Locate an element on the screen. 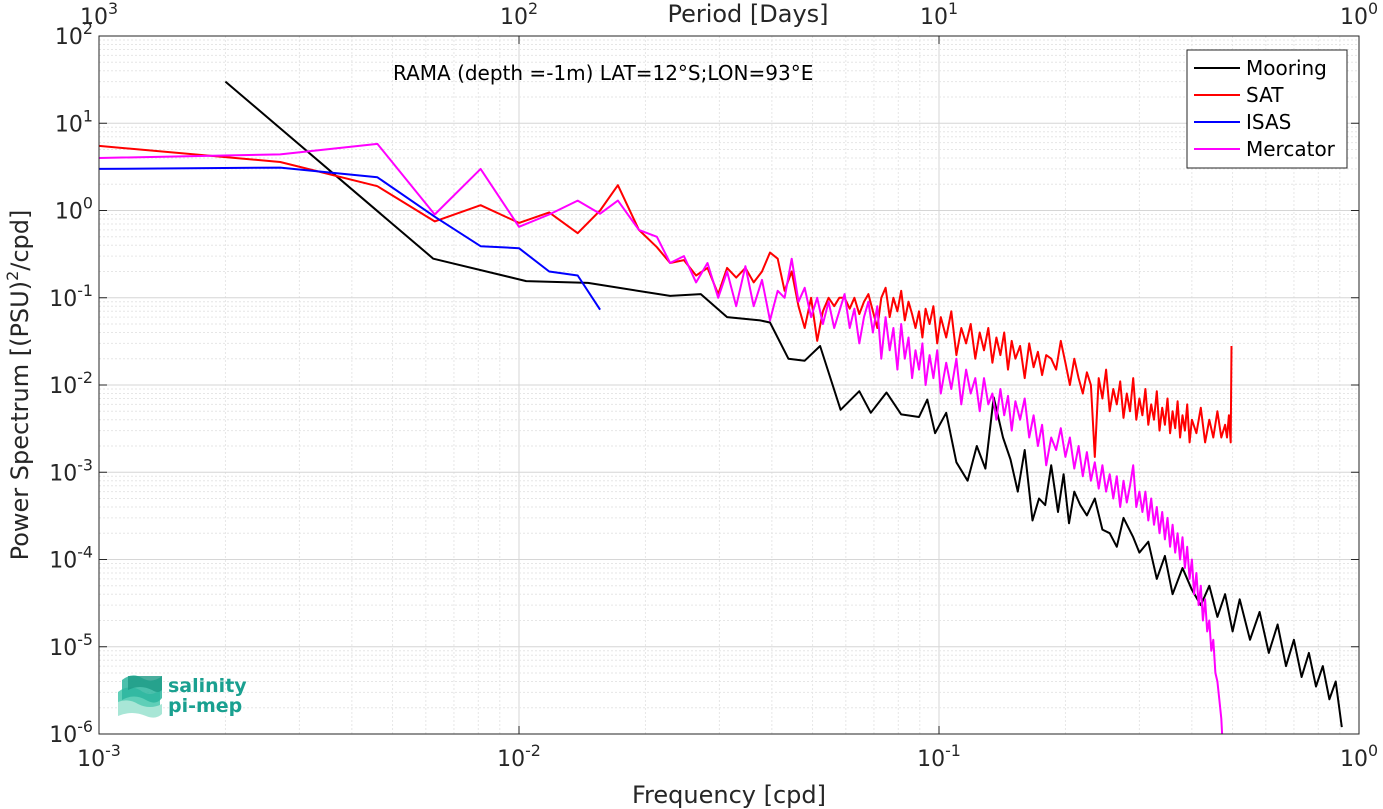 This screenshot has width=1383, height=809. y-tick-label-exp: 1 is located at coordinates (88, 115).